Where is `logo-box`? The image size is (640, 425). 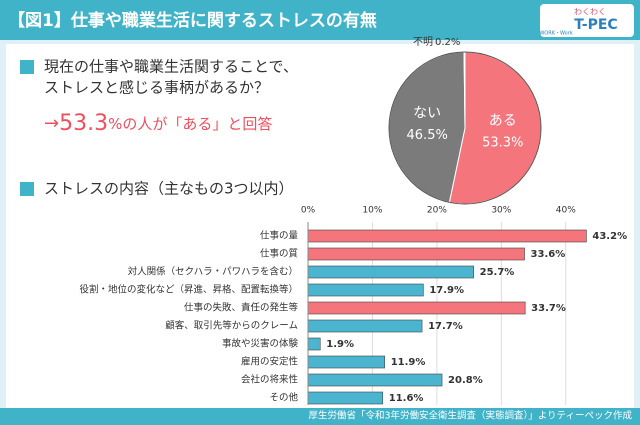
logo-box is located at coordinates (587, 20).